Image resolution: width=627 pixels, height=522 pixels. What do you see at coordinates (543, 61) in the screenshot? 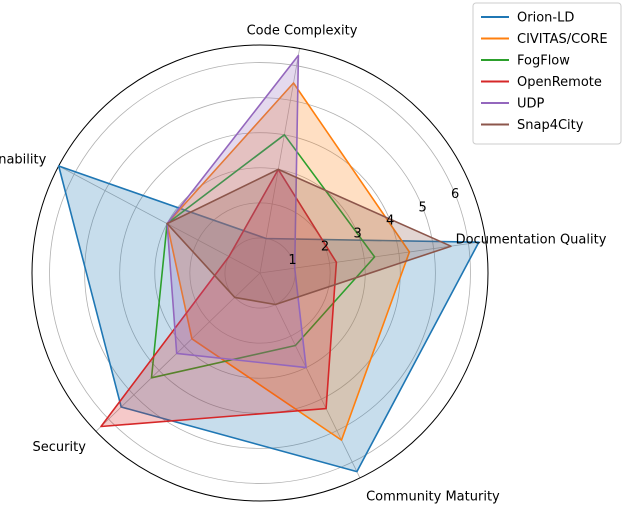
I see `legend-label: FogFlow` at bounding box center [543, 61].